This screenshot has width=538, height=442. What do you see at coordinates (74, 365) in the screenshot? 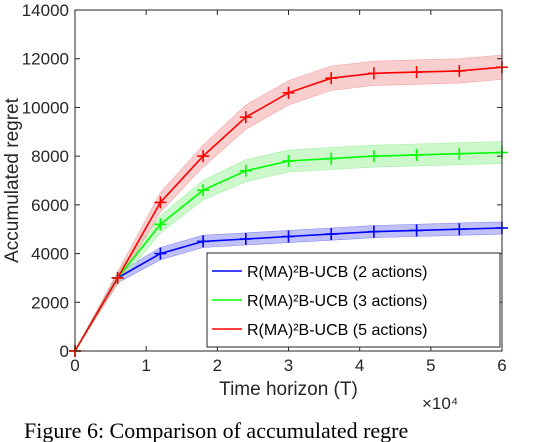
I see `x-tick-label: 0` at bounding box center [74, 365].